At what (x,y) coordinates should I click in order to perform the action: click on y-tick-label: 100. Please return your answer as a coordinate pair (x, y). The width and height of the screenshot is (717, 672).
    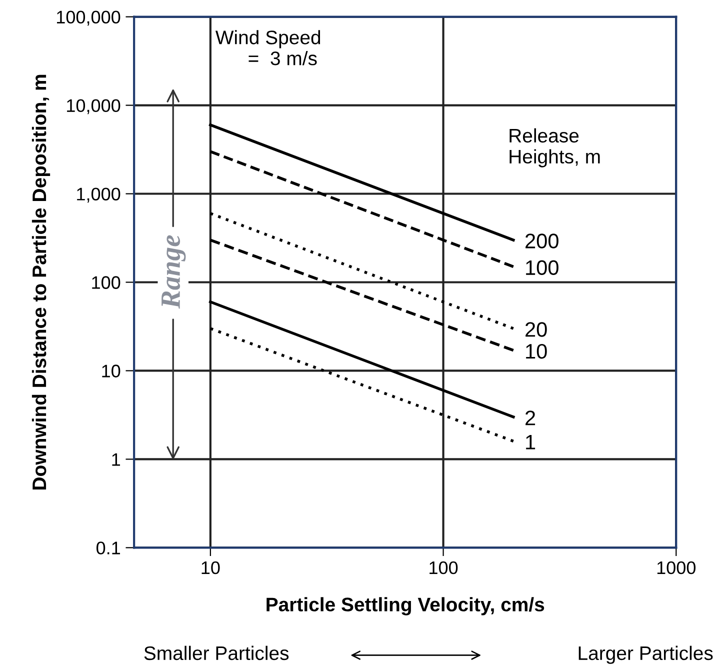
    Looking at the image, I should click on (106, 282).